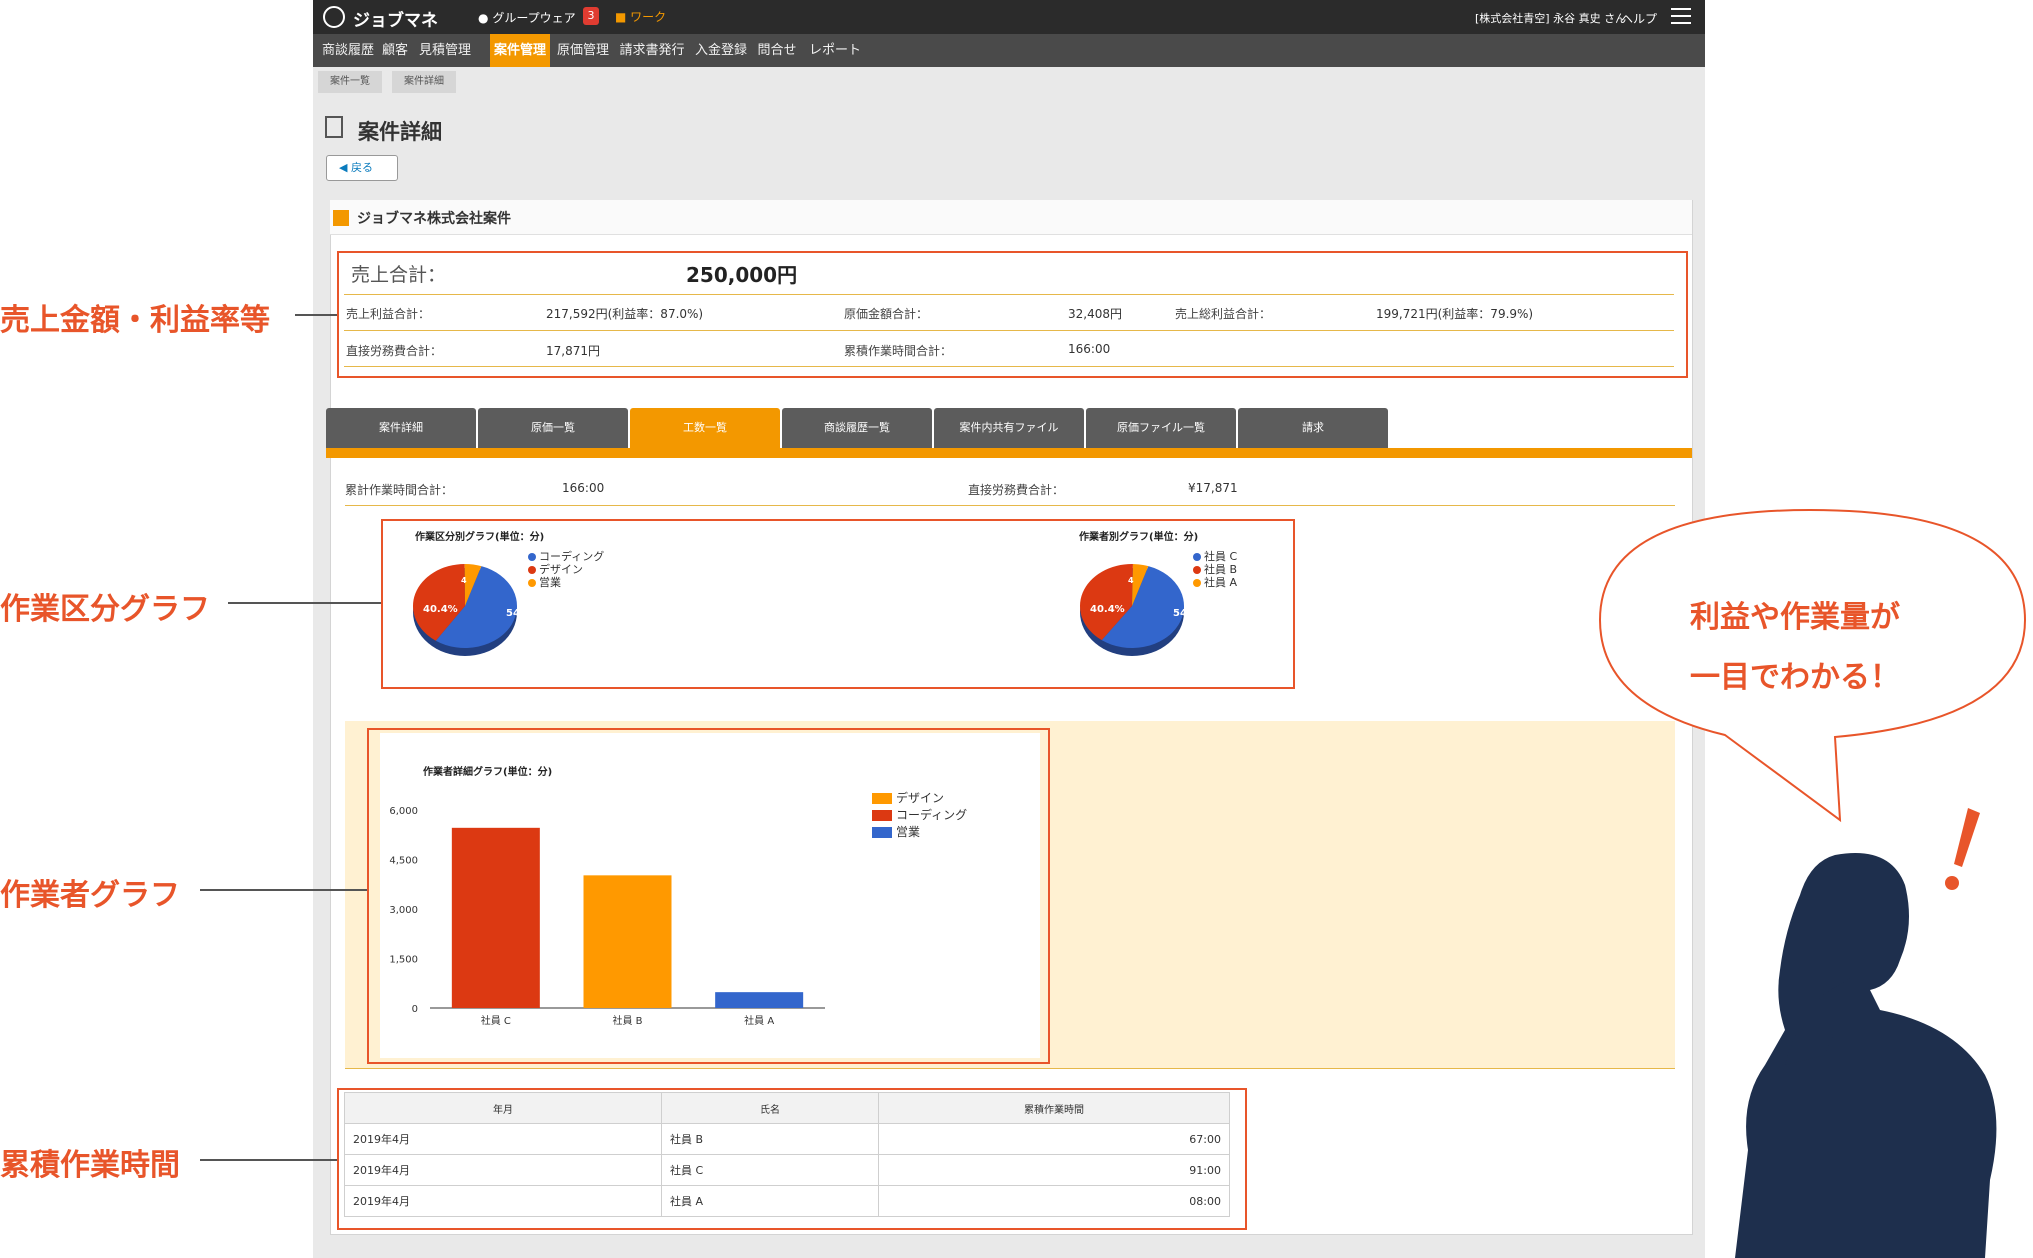 The height and width of the screenshot is (1258, 2033). I want to click on nav-item: 請求書発行, so click(652, 50).